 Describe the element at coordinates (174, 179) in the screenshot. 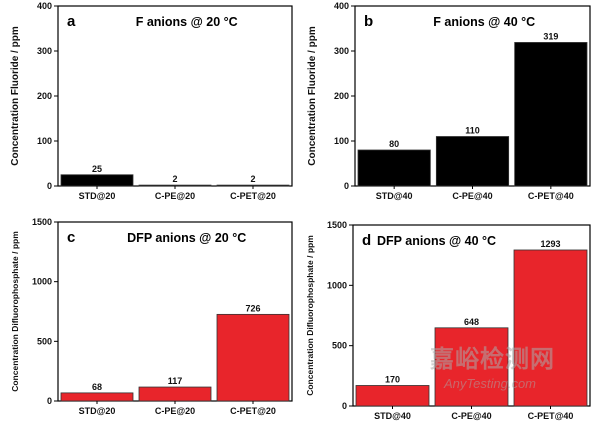

I see `data-label-a-1: 2` at that location.